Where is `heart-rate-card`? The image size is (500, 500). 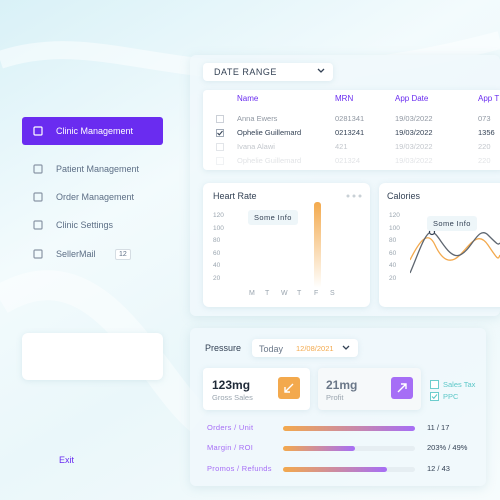 heart-rate-card is located at coordinates (286, 245).